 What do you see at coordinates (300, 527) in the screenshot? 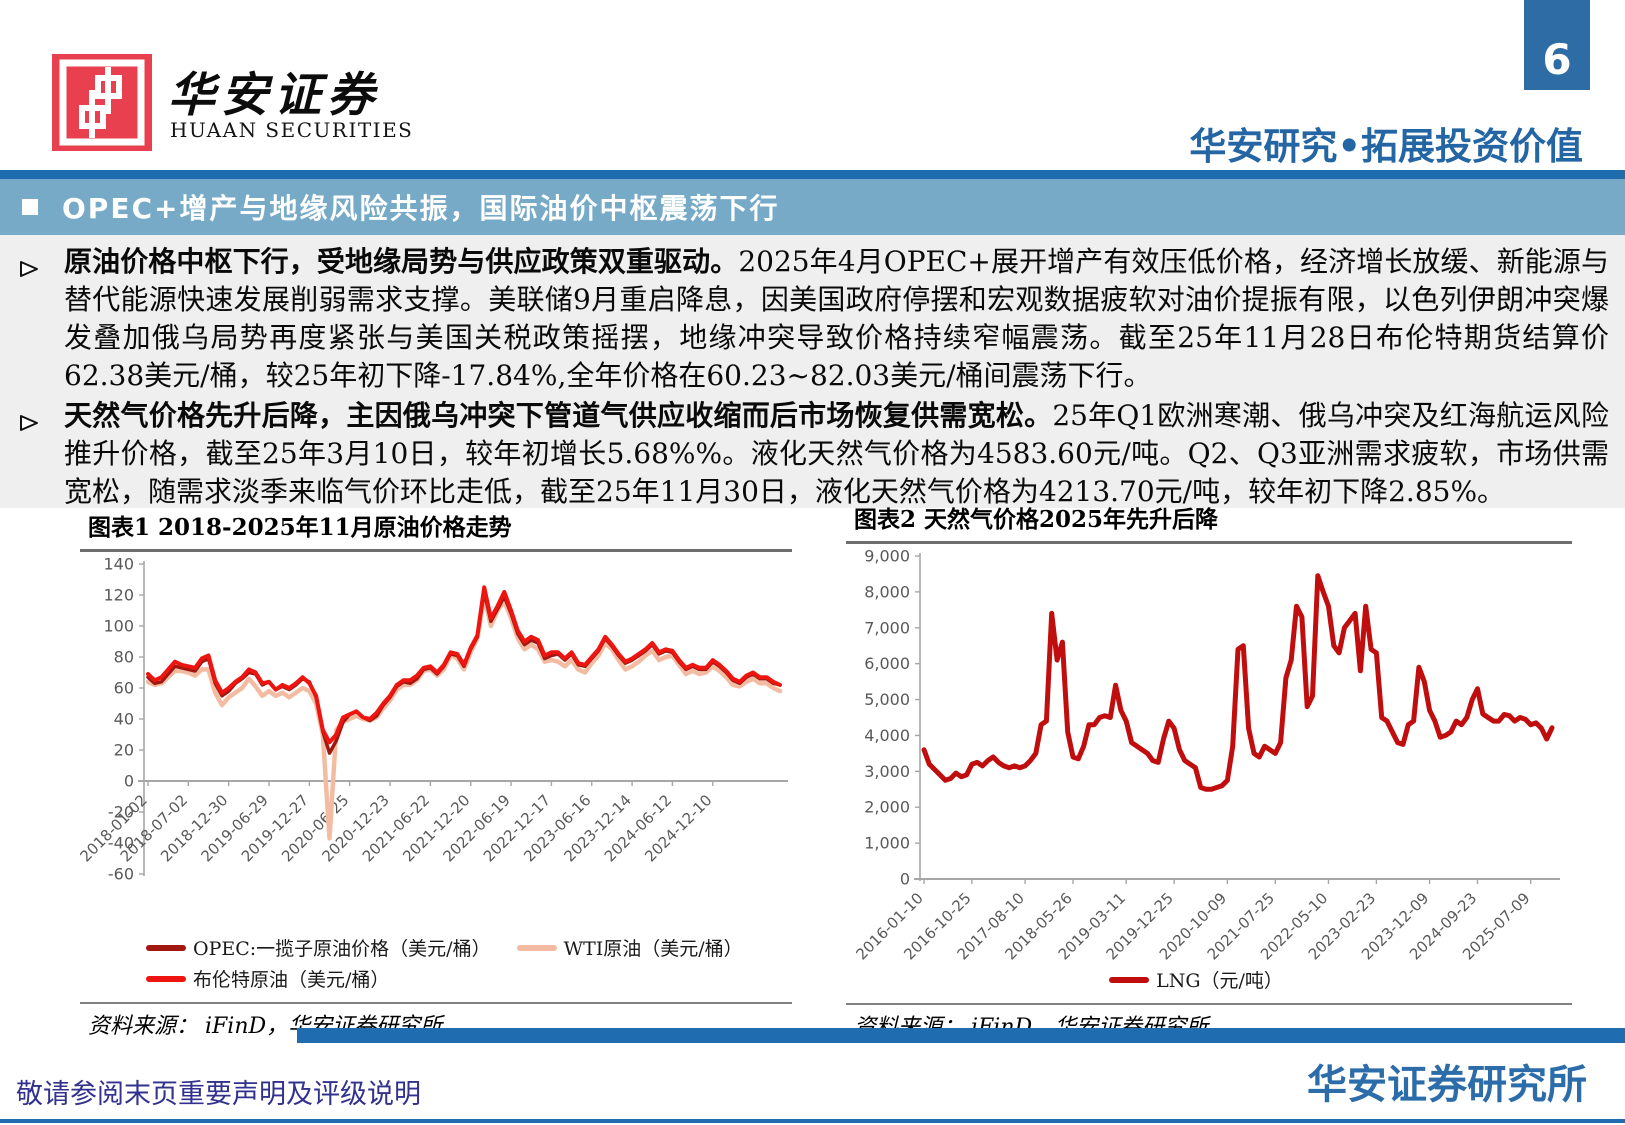
I see `chart1-title: 图表1 2018-2025年11月原油价格走势` at bounding box center [300, 527].